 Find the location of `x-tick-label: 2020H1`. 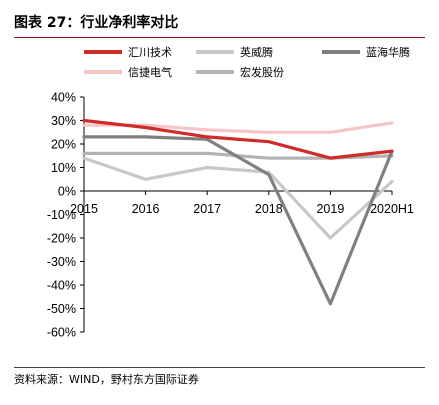

x-tick-label: 2020H1 is located at coordinates (392, 209).